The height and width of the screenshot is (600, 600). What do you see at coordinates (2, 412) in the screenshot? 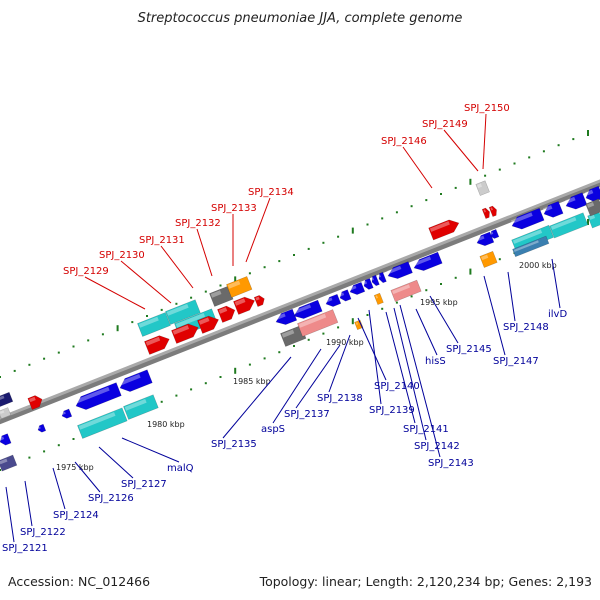
I see `gene-gray-small-highlight` at bounding box center [2, 412].